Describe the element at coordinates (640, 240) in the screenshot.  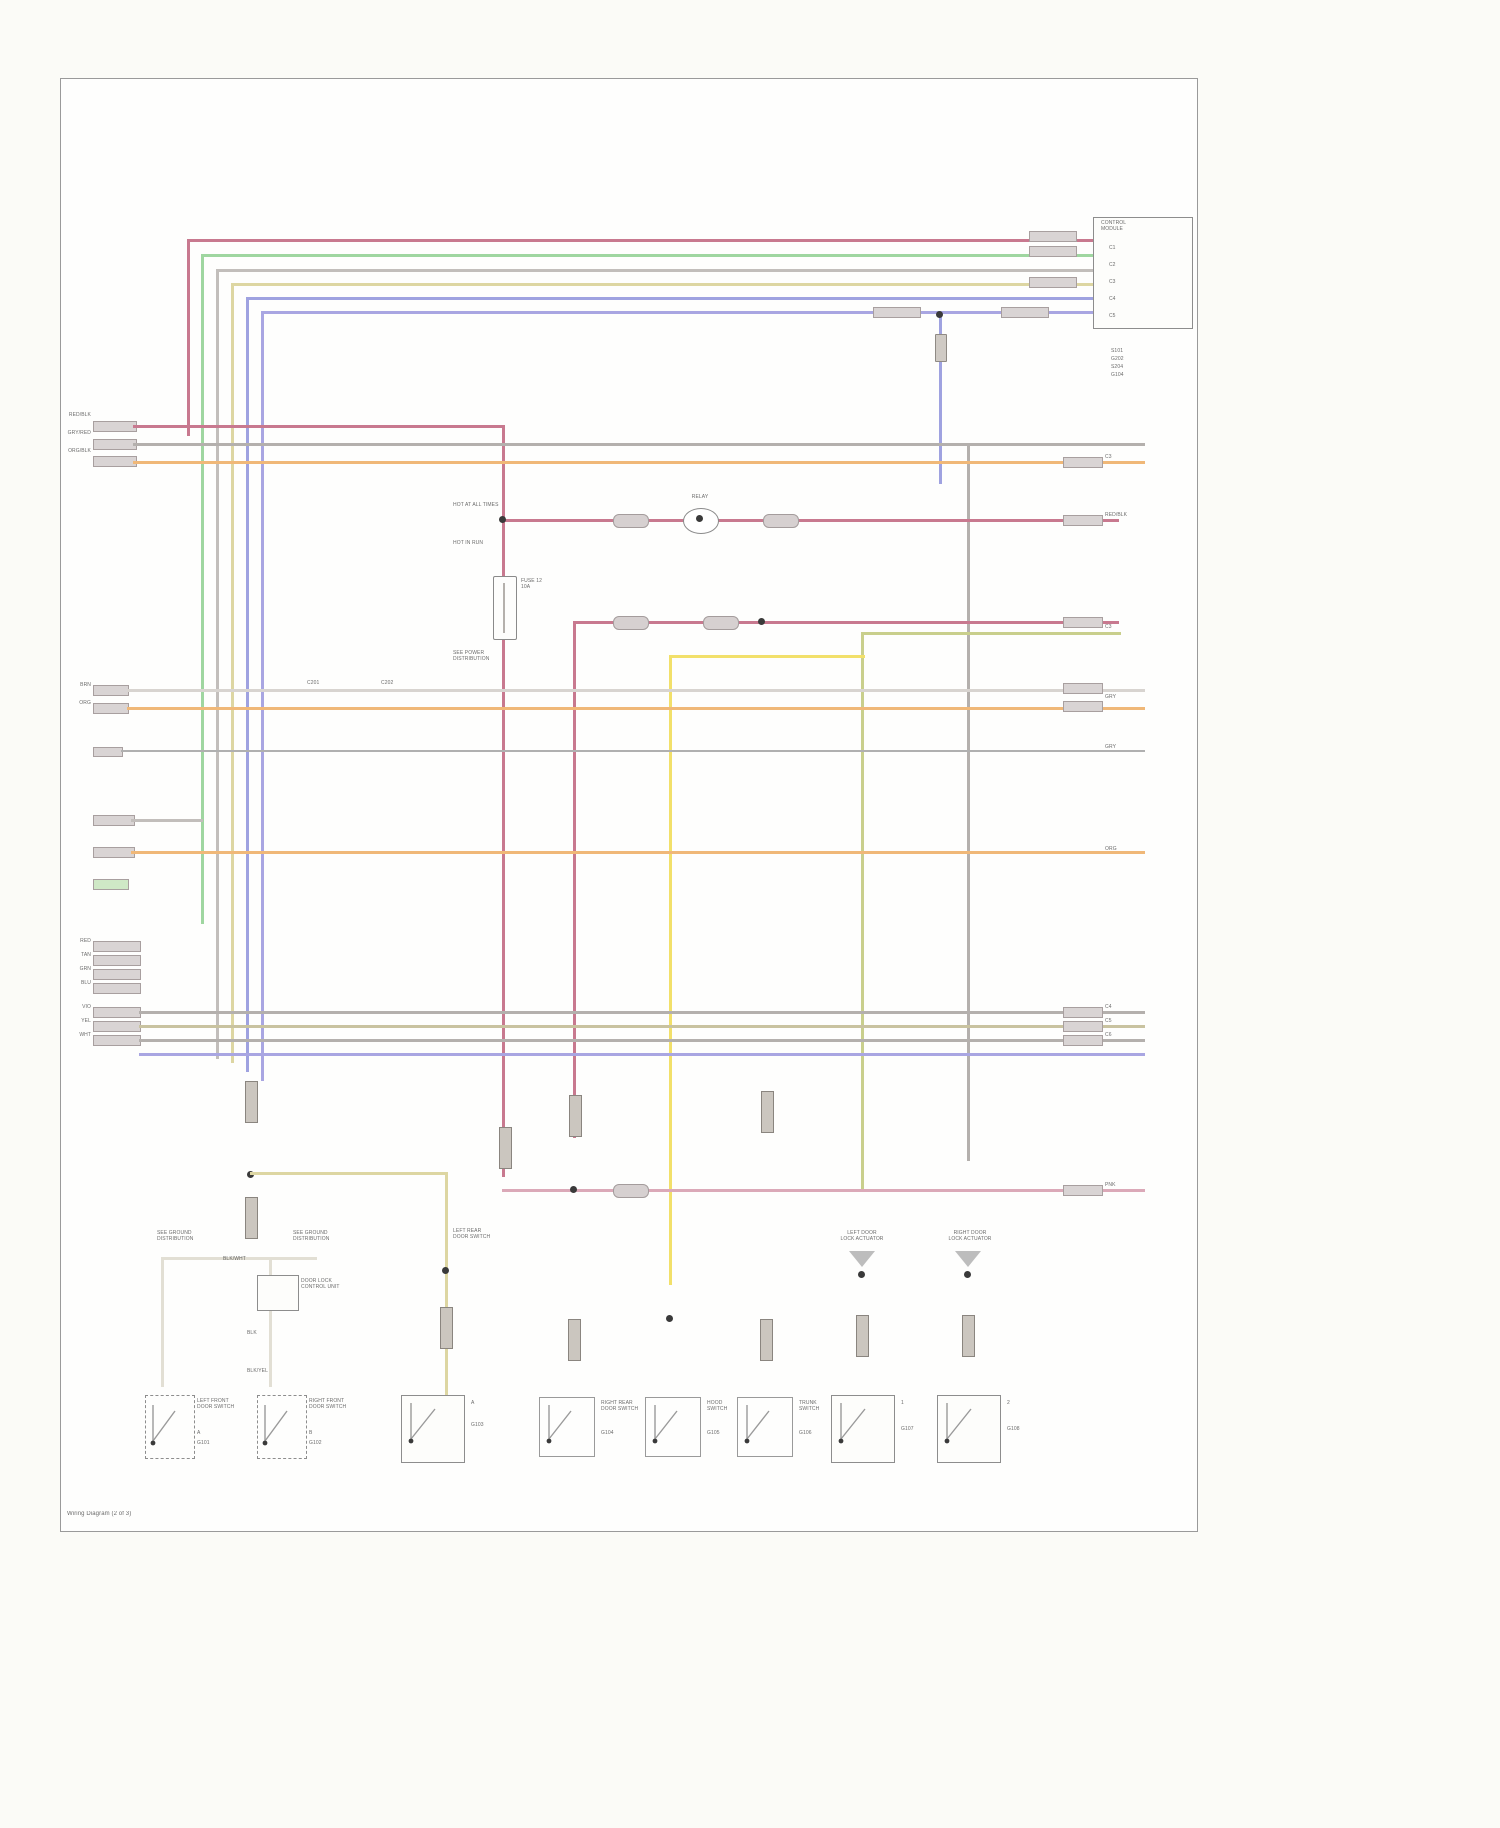
I see `wire-red-top-h` at that location.